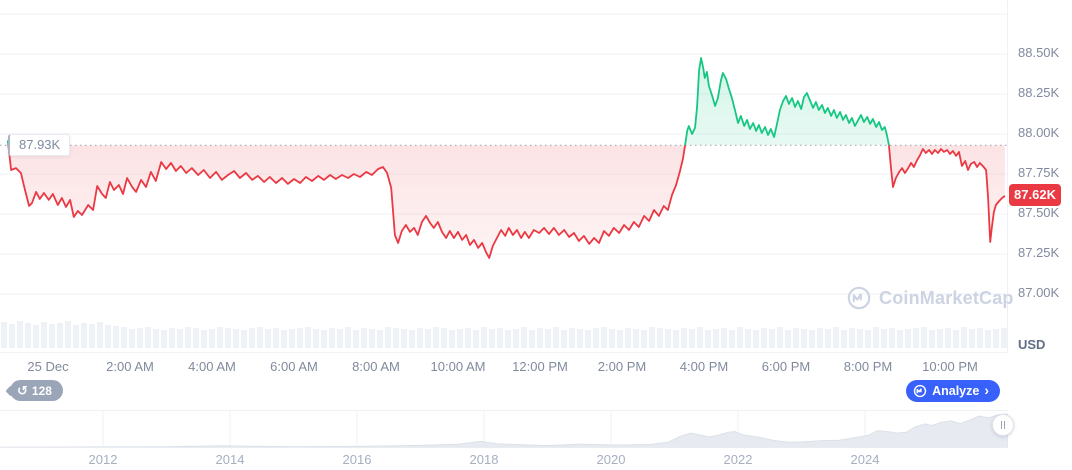  I want to click on volume-bars, so click(504, 334).